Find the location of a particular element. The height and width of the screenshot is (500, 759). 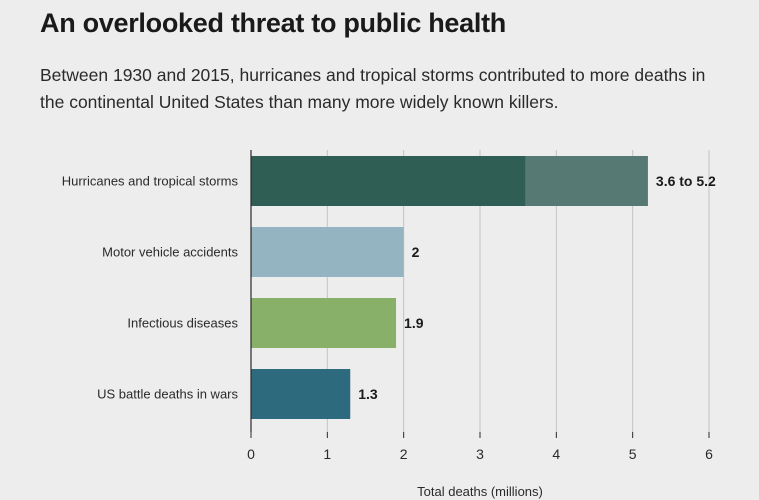

category-label: Motor vehicle accidents is located at coordinates (170, 252).